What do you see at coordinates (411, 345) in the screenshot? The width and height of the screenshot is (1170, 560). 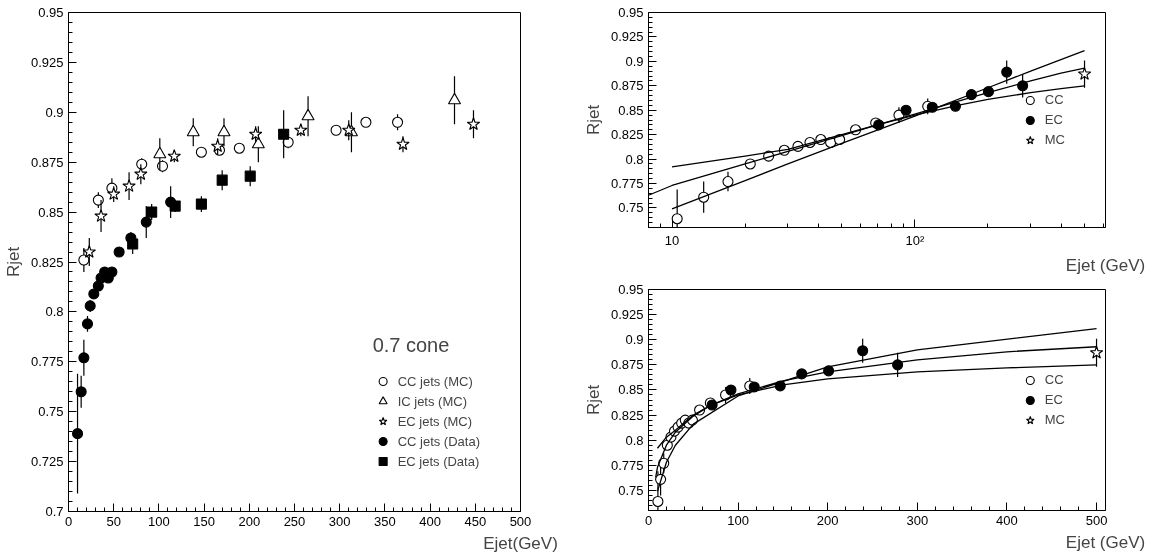 I see `legend-title: 0.7 cone` at bounding box center [411, 345].